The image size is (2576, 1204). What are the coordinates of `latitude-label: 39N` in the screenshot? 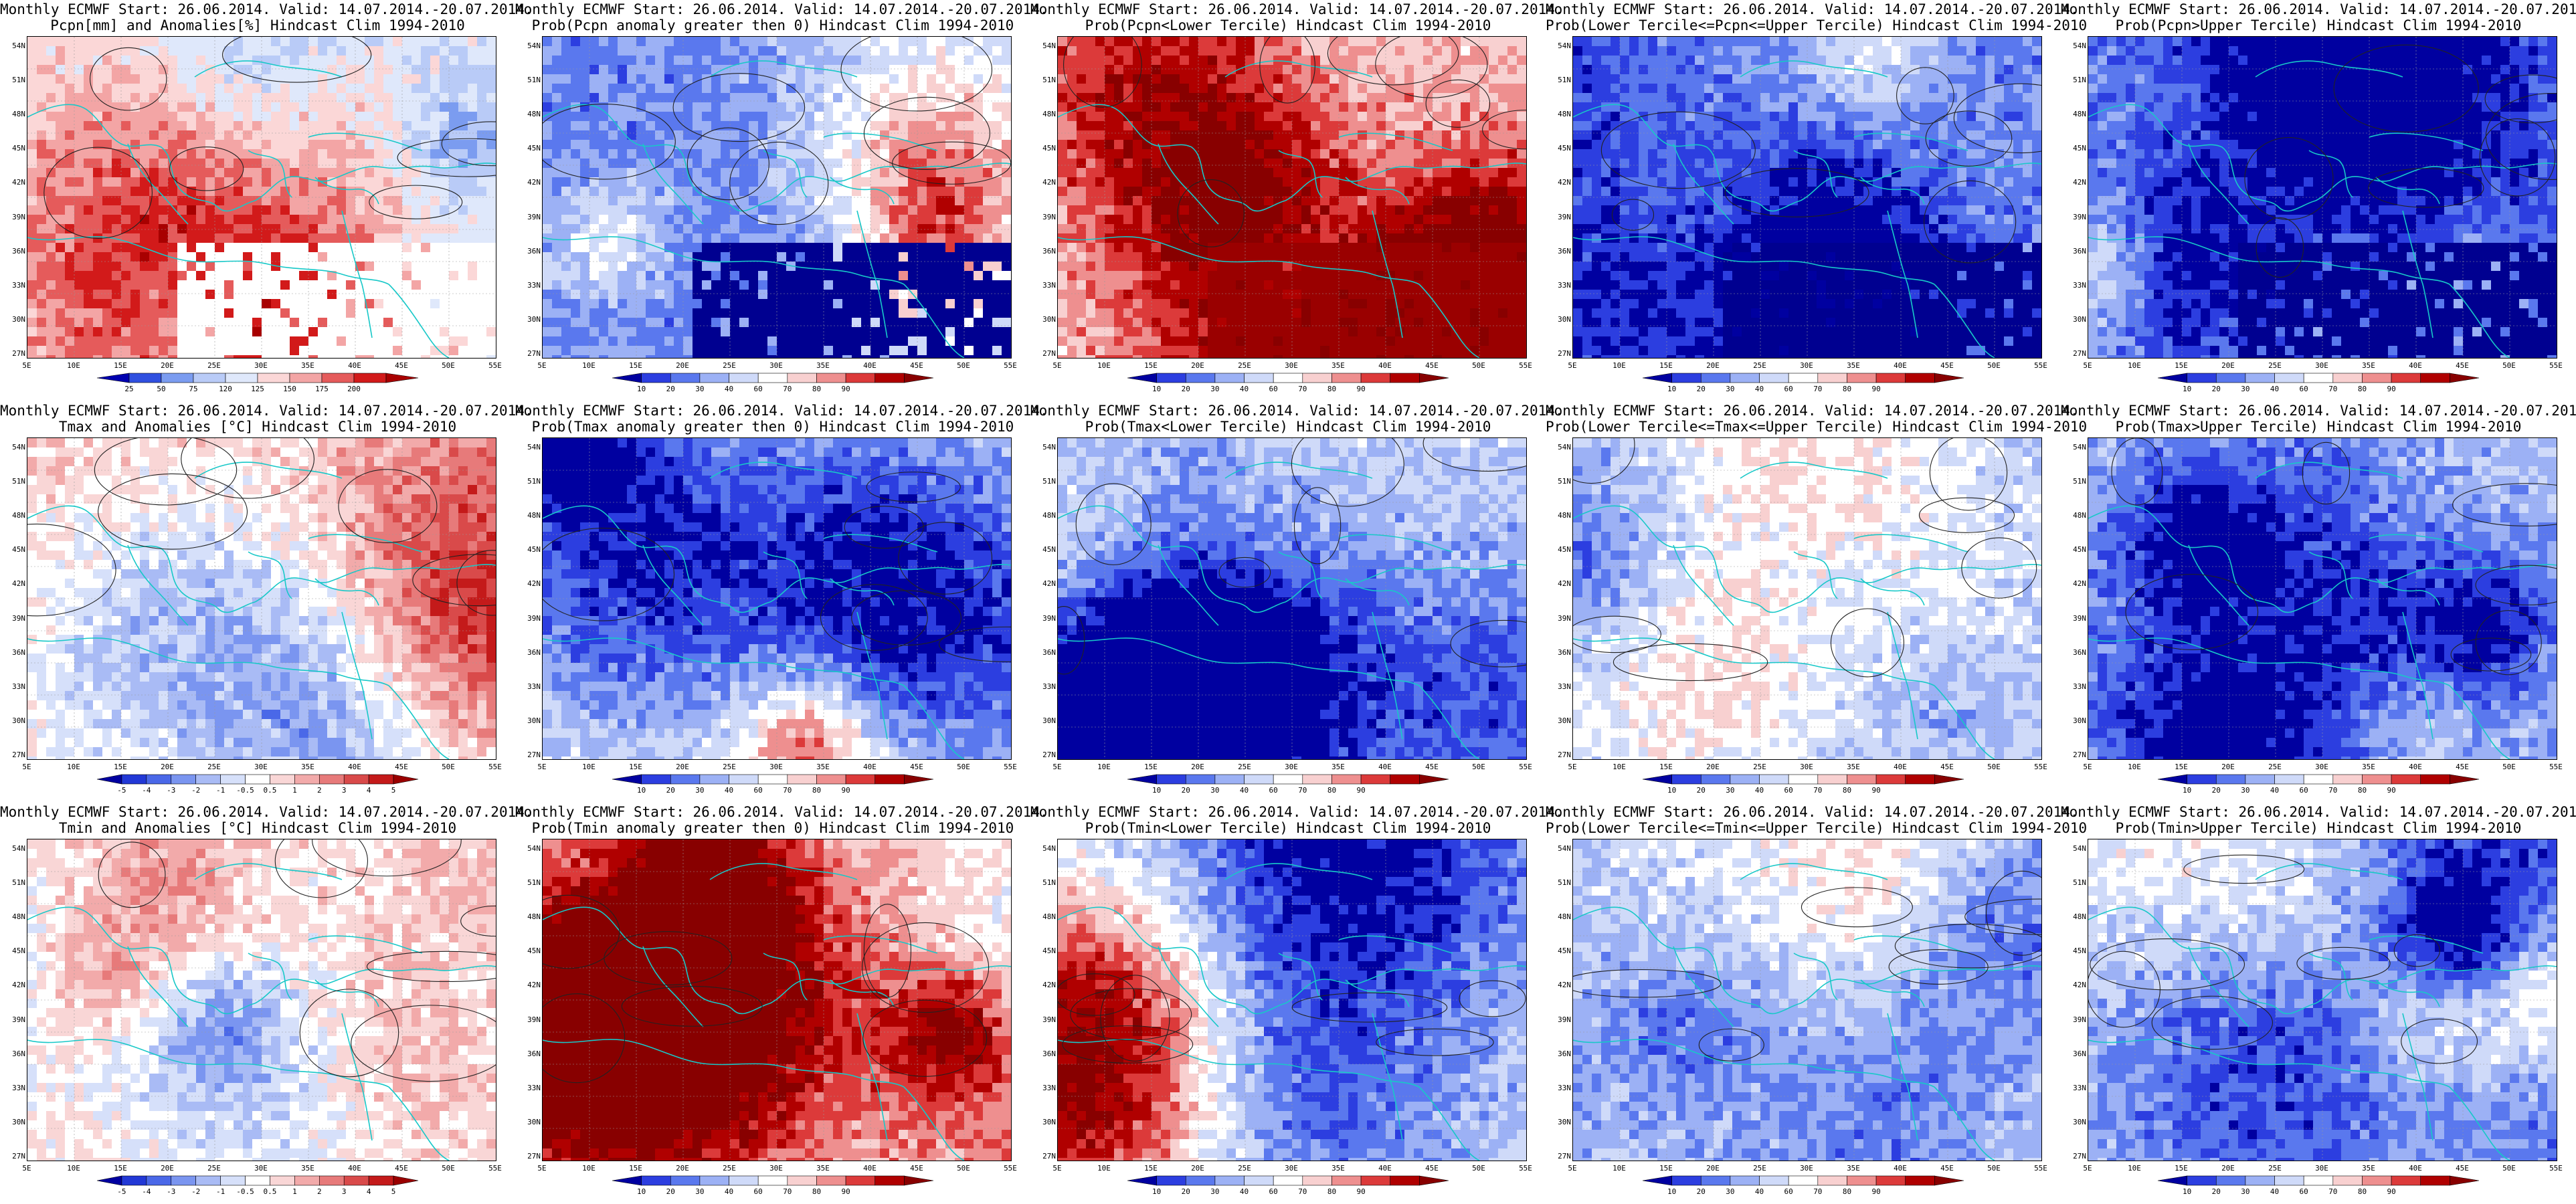 It's located at (1046, 217).